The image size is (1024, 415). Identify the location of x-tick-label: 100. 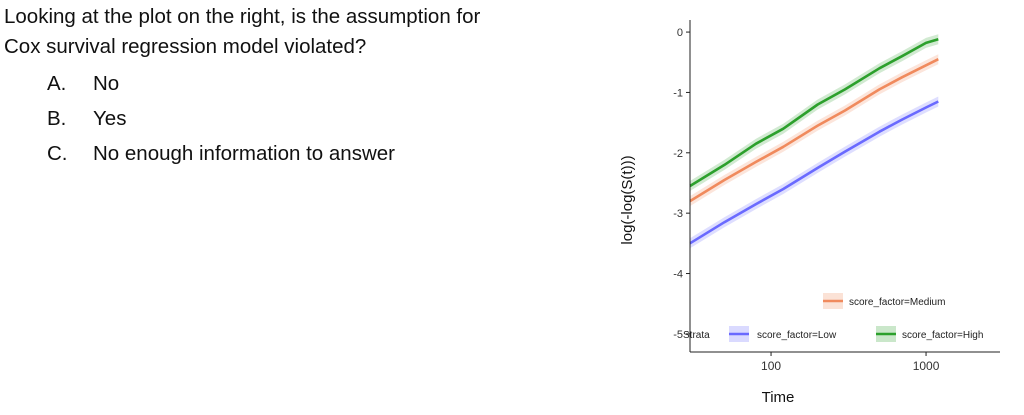
(771, 366).